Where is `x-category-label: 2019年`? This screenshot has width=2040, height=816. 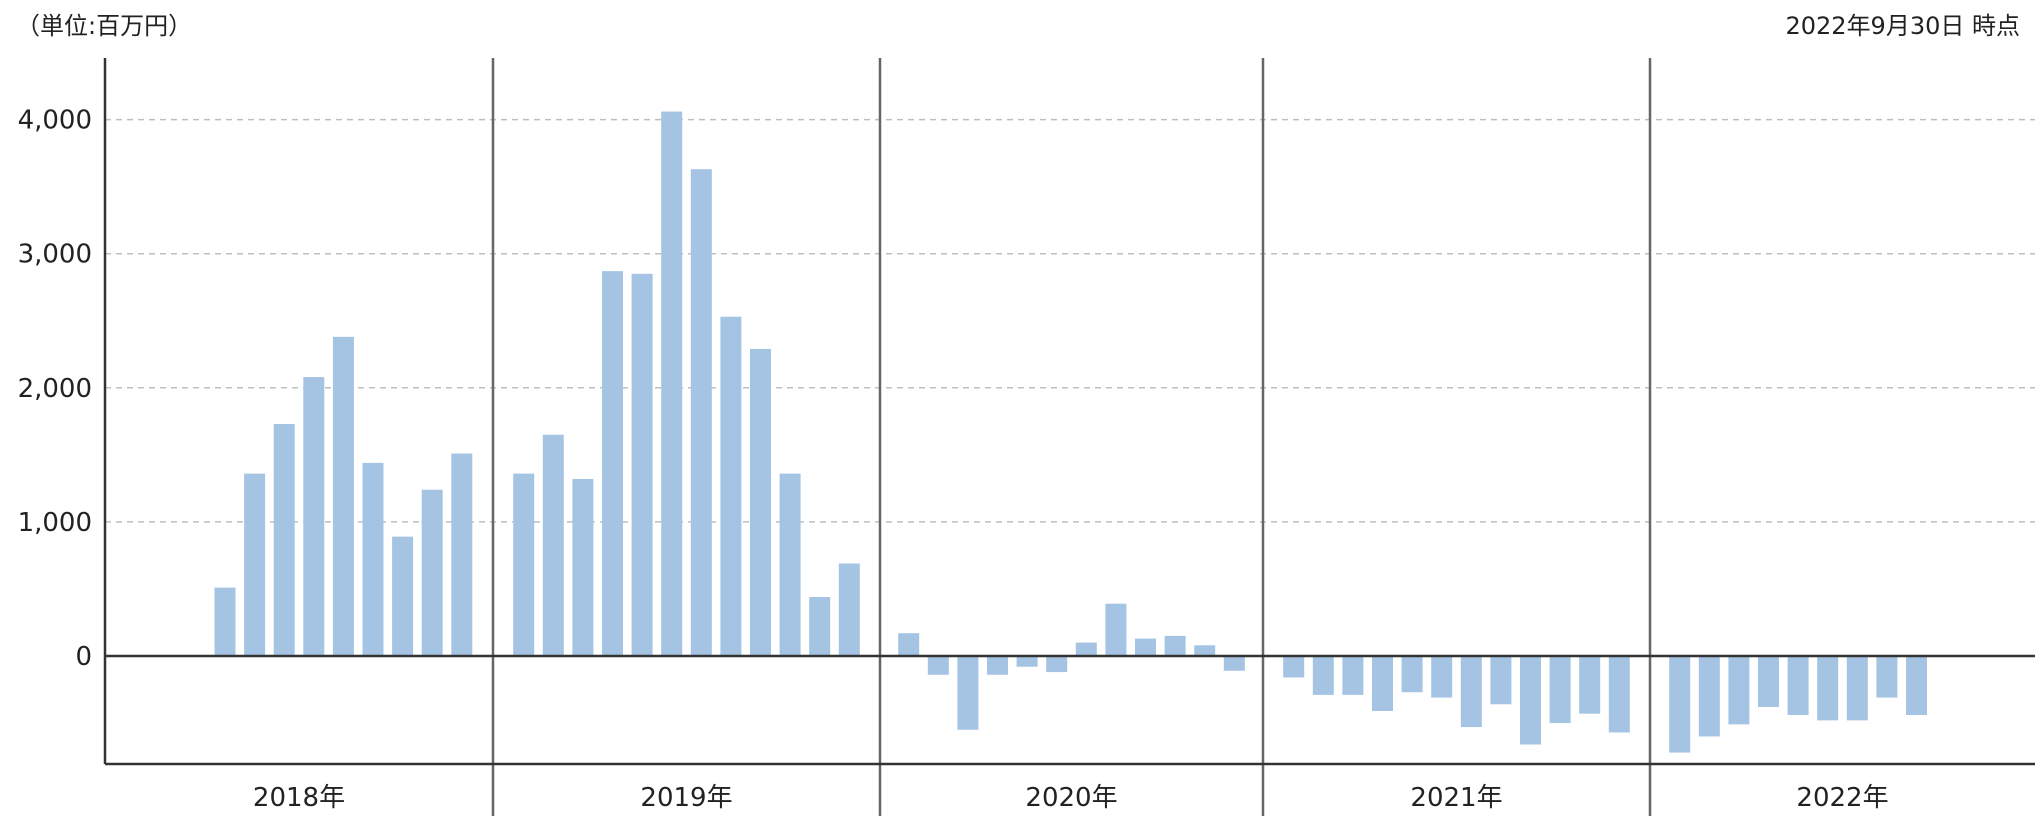
x-category-label: 2019年 is located at coordinates (686, 798).